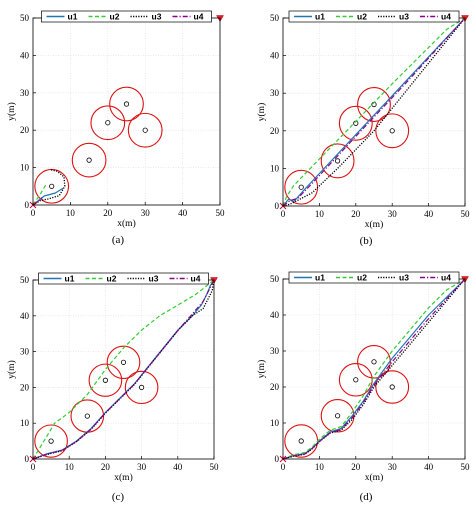 Image resolution: width=474 pixels, height=508 pixels. Describe the element at coordinates (118, 240) in the screenshot. I see `panel-caption: (a)` at that location.